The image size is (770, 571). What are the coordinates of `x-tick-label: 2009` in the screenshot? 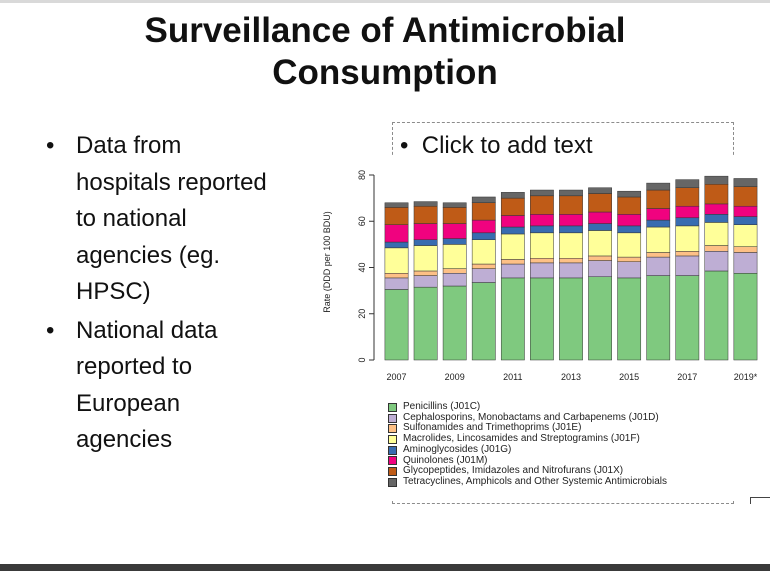 It's located at (455, 377).